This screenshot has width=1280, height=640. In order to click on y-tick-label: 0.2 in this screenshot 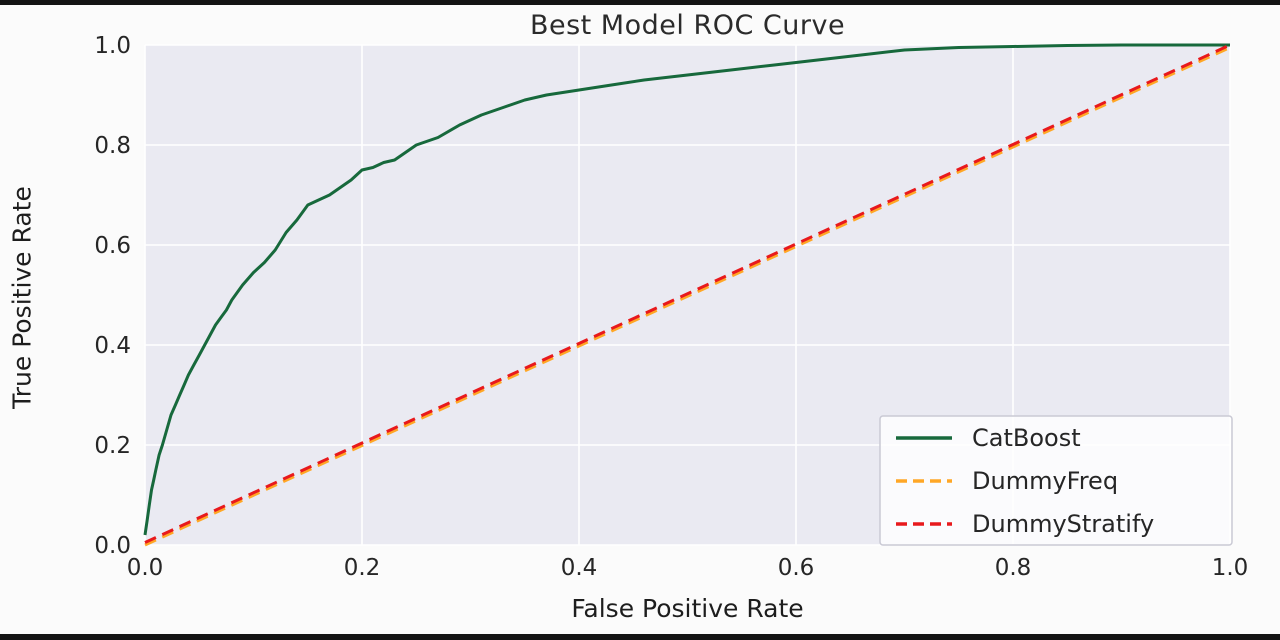, I will do `click(112, 446)`.